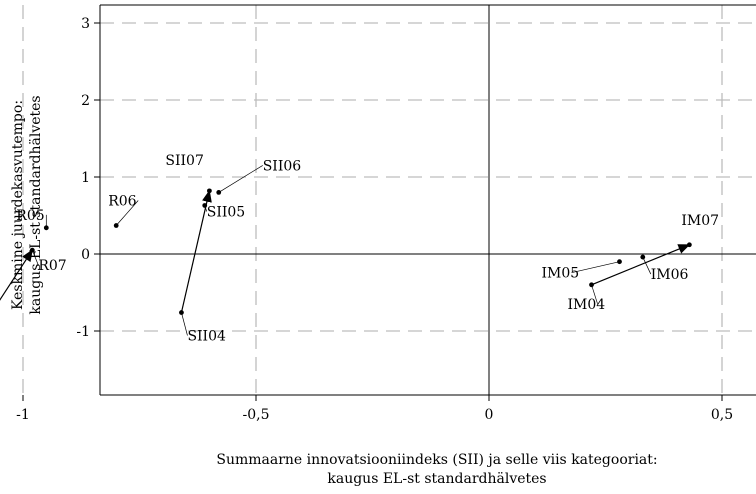 The width and height of the screenshot is (756, 494). Describe the element at coordinates (226, 212) in the screenshot. I see `point-label-sii05: SII05` at that location.